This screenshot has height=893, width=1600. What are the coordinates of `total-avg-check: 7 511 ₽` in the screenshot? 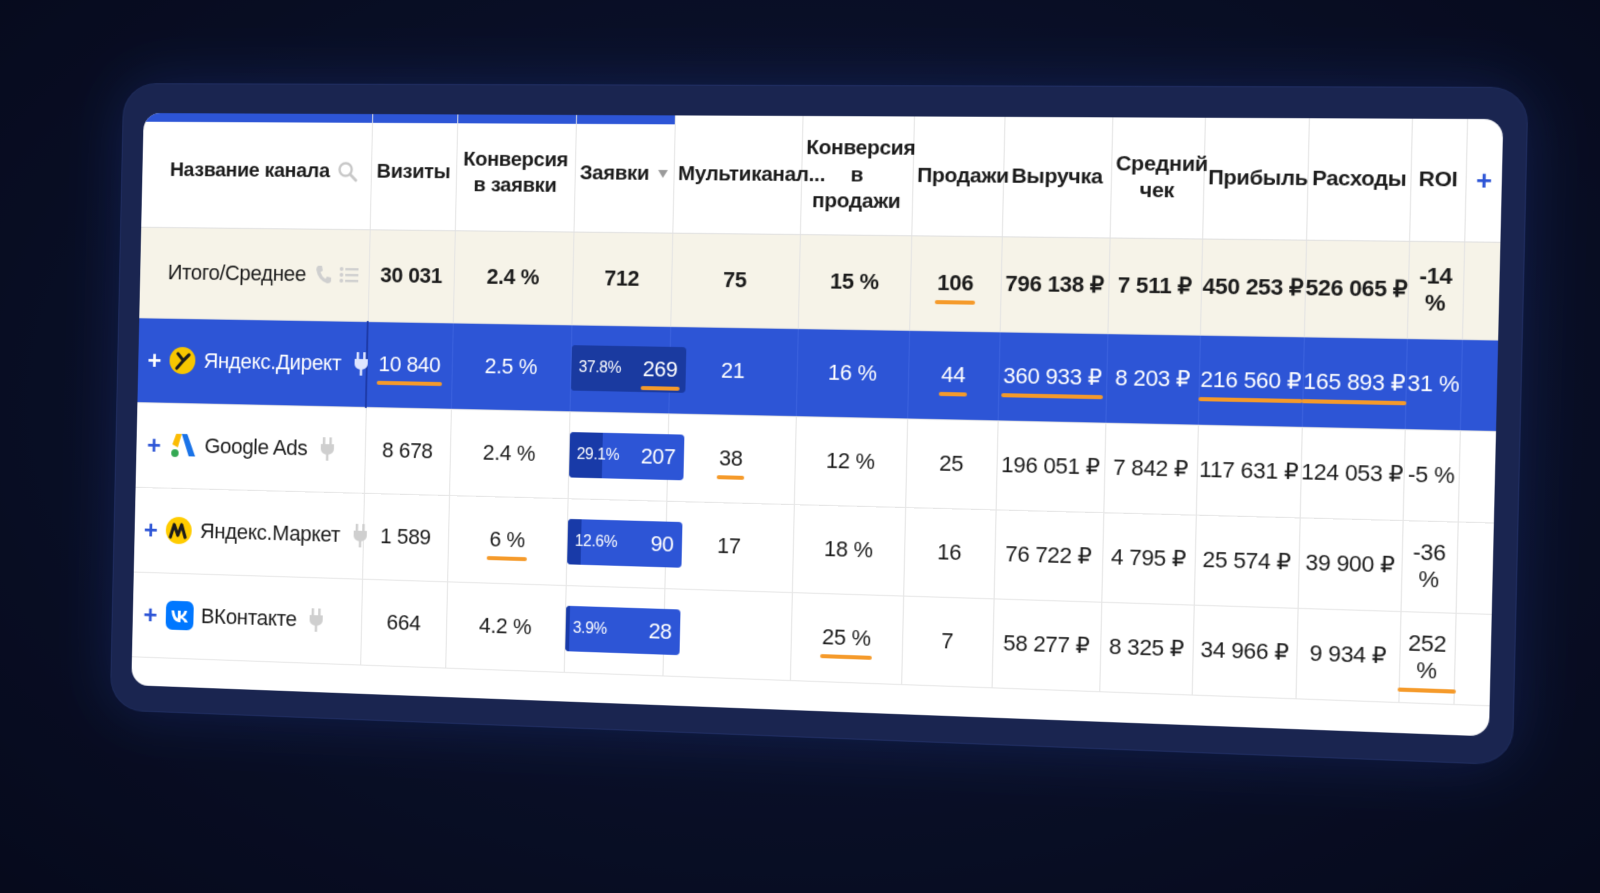 It's located at (1154, 285).